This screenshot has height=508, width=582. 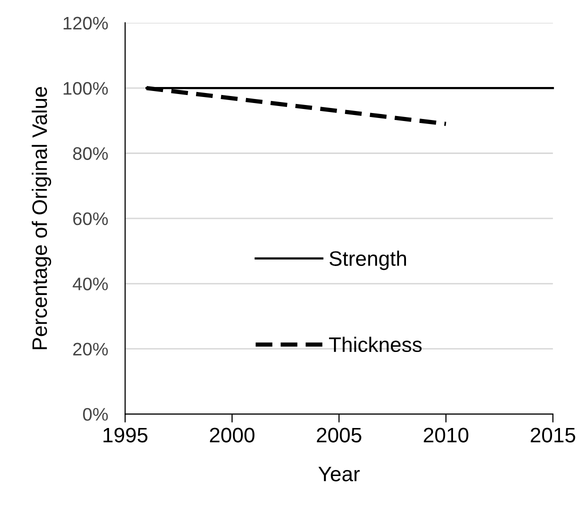 What do you see at coordinates (339, 435) in the screenshot?
I see `x-tick-label: 2005` at bounding box center [339, 435].